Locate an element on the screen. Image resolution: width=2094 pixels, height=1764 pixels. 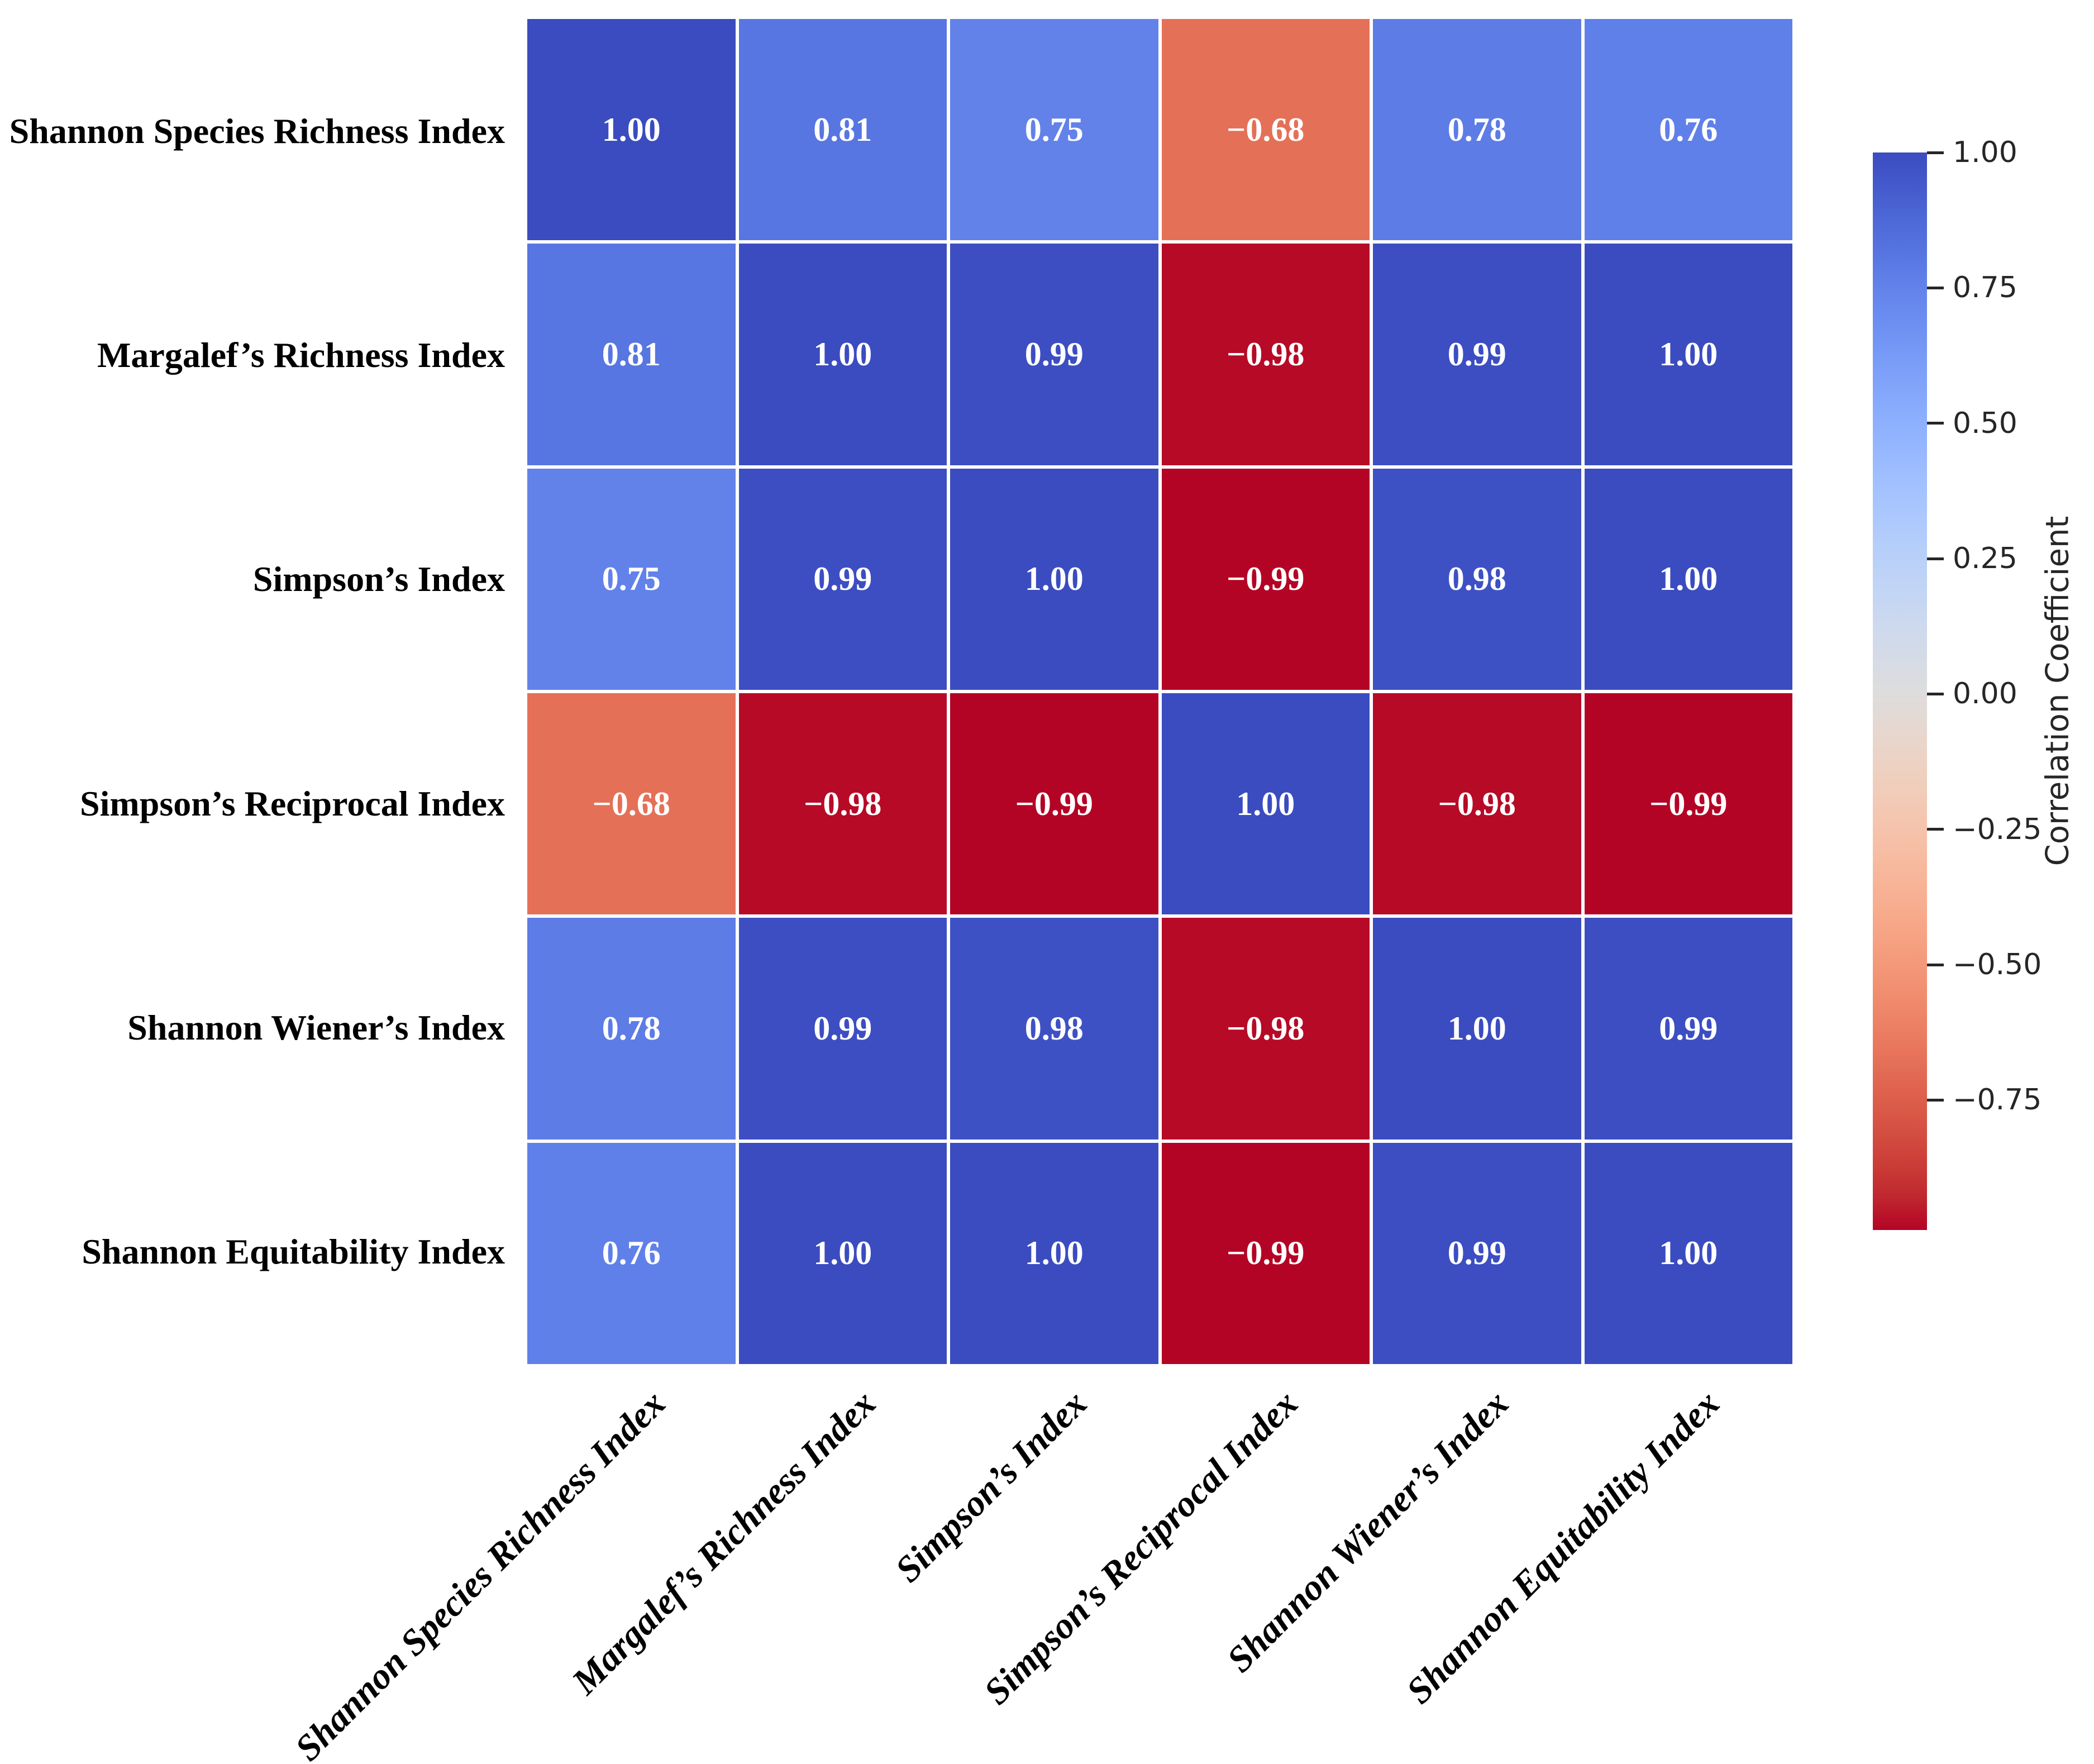
x-axis-label: Shannon Species Richness Index is located at coordinates (480, 1573).